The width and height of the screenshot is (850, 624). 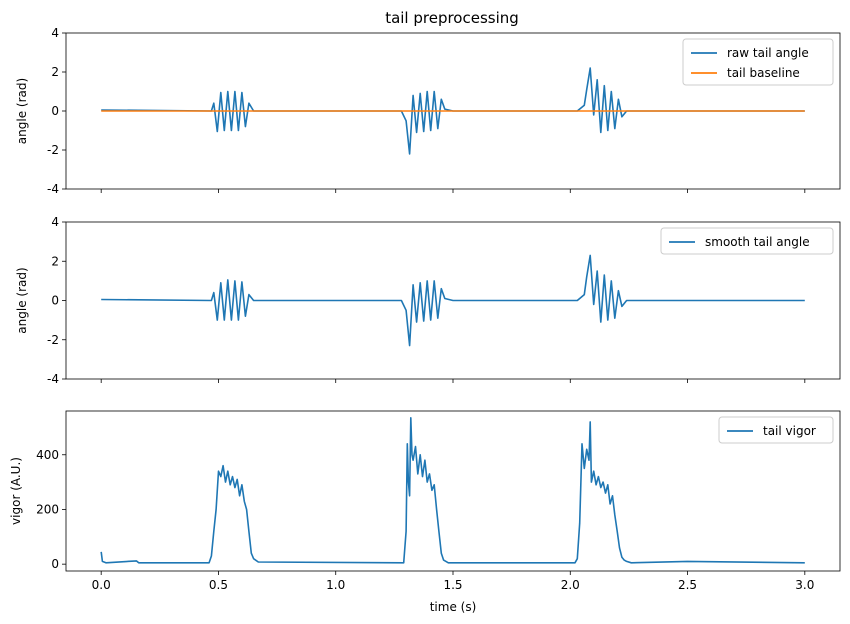 What do you see at coordinates (16, 491) in the screenshot?
I see `y-axis-label: vigor (A.U.)` at bounding box center [16, 491].